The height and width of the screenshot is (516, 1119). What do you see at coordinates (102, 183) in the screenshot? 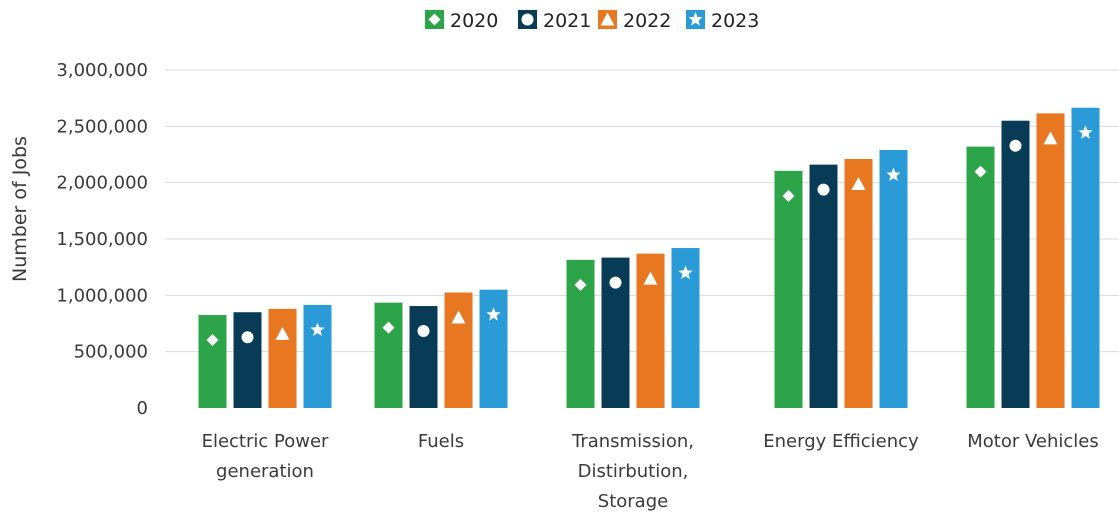
I see `y-tick-label: 2,000,000` at bounding box center [102, 183].